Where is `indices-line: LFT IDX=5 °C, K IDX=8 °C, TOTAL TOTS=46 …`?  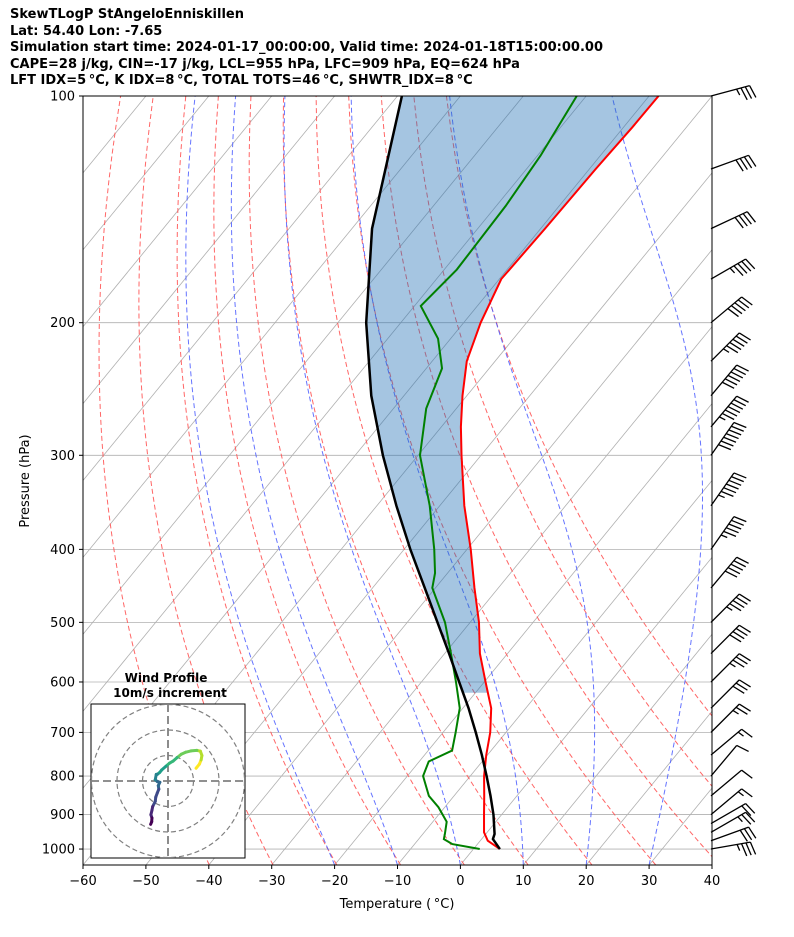
indices-line: LFT IDX=5 °C, K IDX=8 °C, TOTAL TOTS=46 … is located at coordinates (241, 80).